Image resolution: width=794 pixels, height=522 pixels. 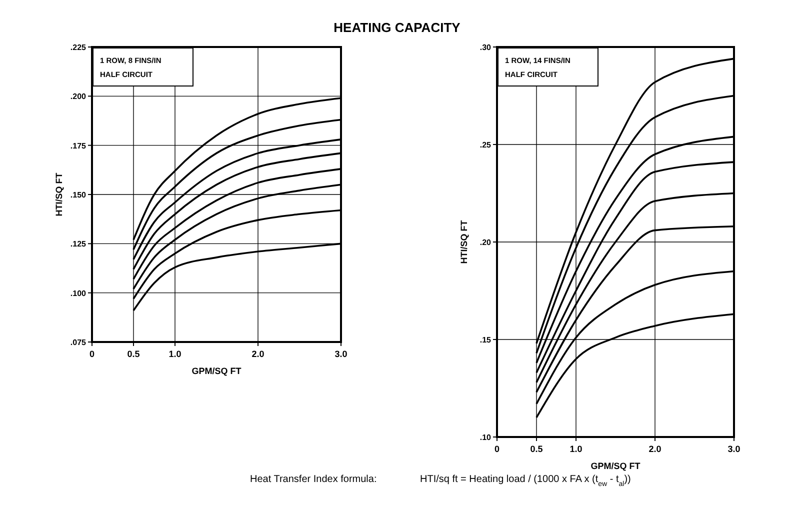 What do you see at coordinates (313, 479) in the screenshot?
I see `text: Heat Transfer Index formula:` at bounding box center [313, 479].